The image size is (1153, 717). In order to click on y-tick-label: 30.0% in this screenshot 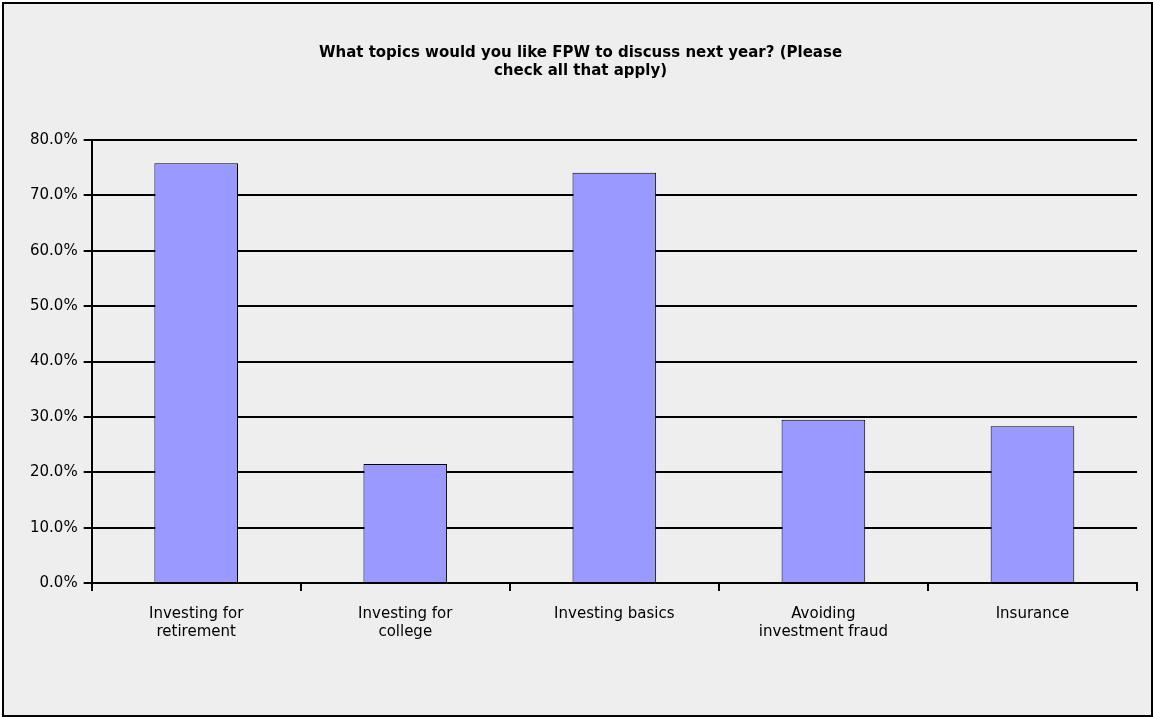, I will do `click(54, 415)`.